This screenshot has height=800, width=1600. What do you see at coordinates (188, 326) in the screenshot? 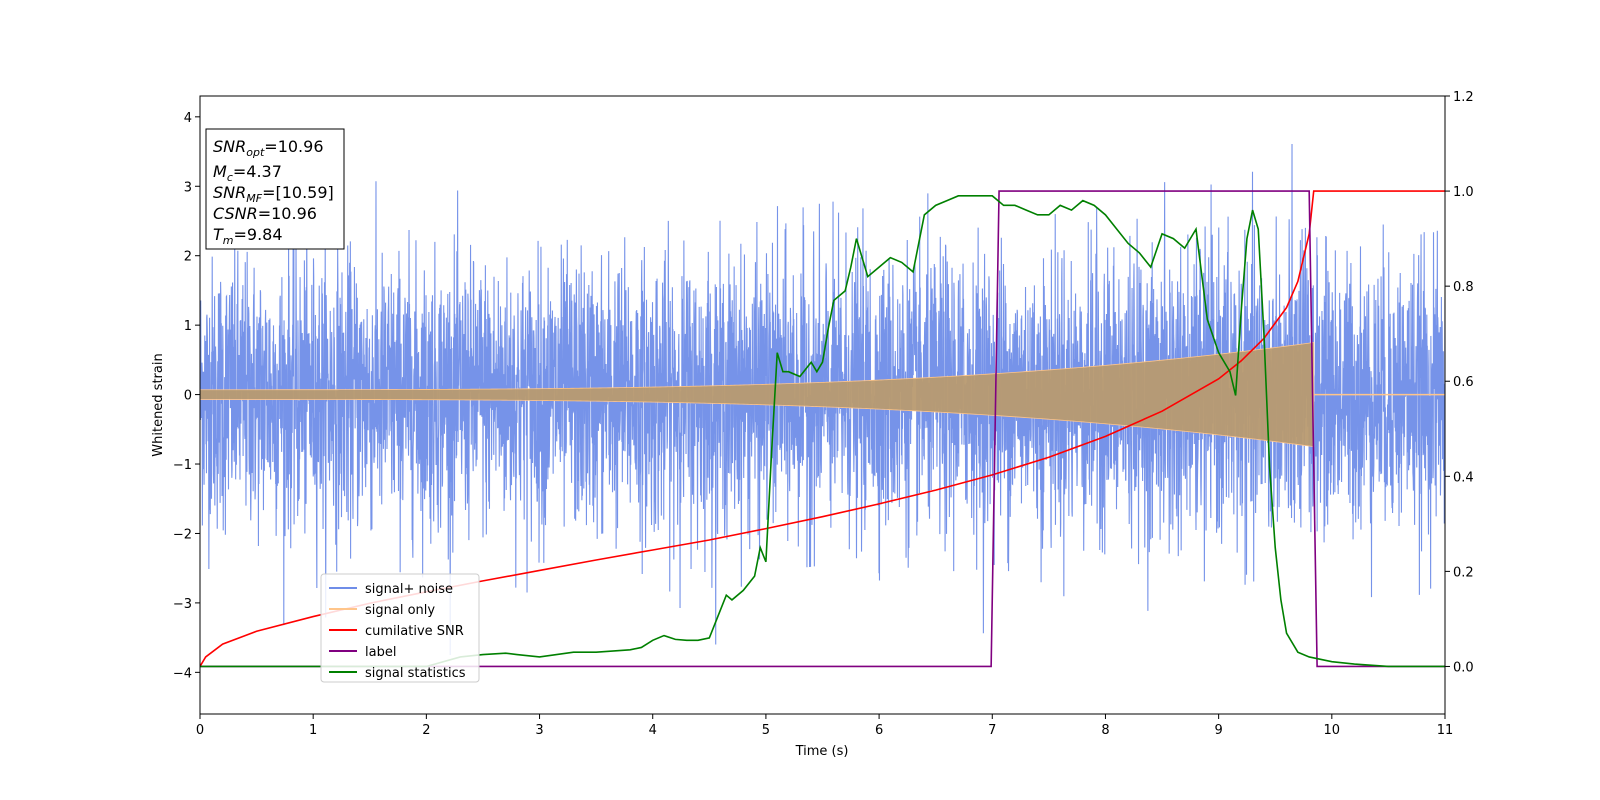
I see `y-left-tick-label: 1` at bounding box center [188, 326].